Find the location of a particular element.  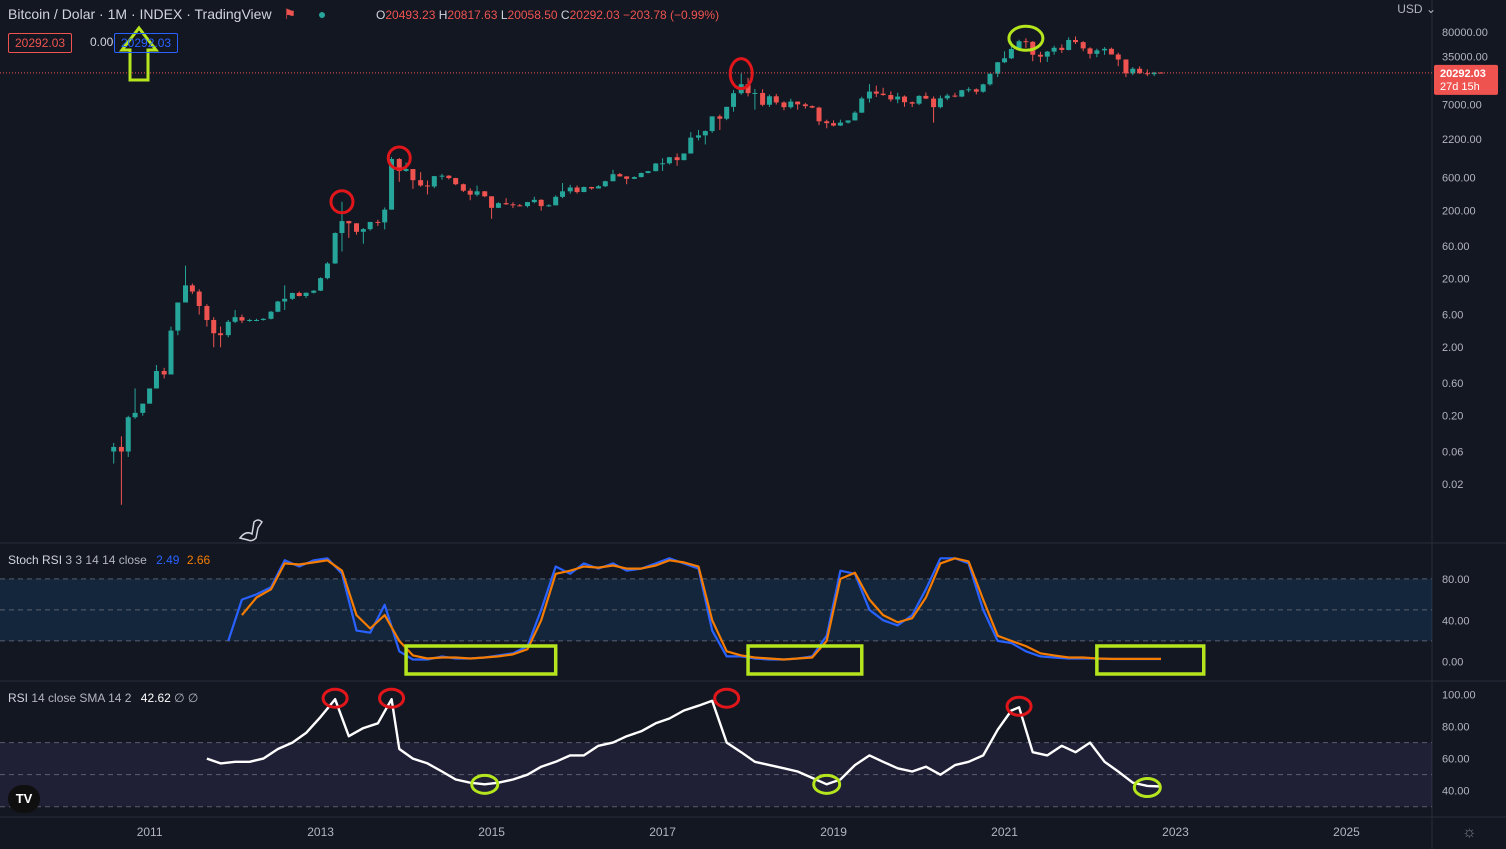

change-value: −203.78 (−0.99%) is located at coordinates (671, 15).